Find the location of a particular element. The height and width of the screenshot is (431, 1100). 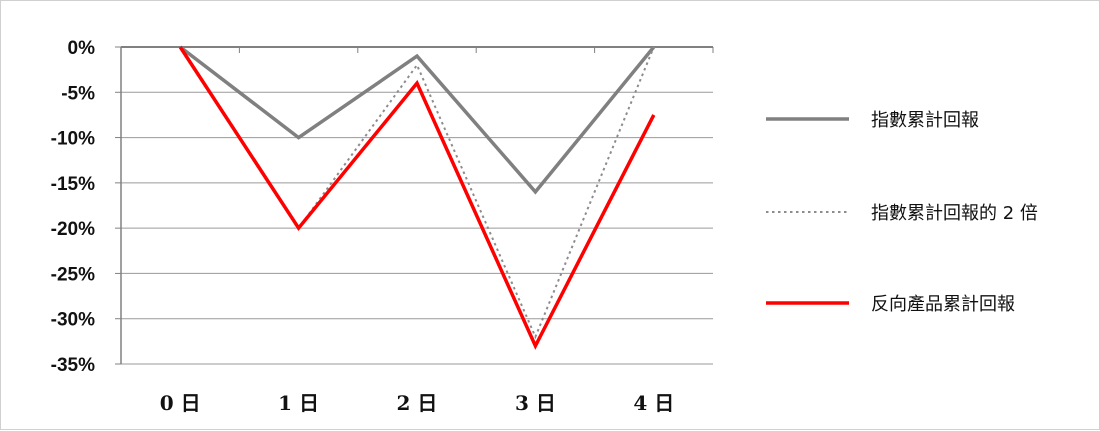

y-tick-label: -25% is located at coordinates (73, 274).